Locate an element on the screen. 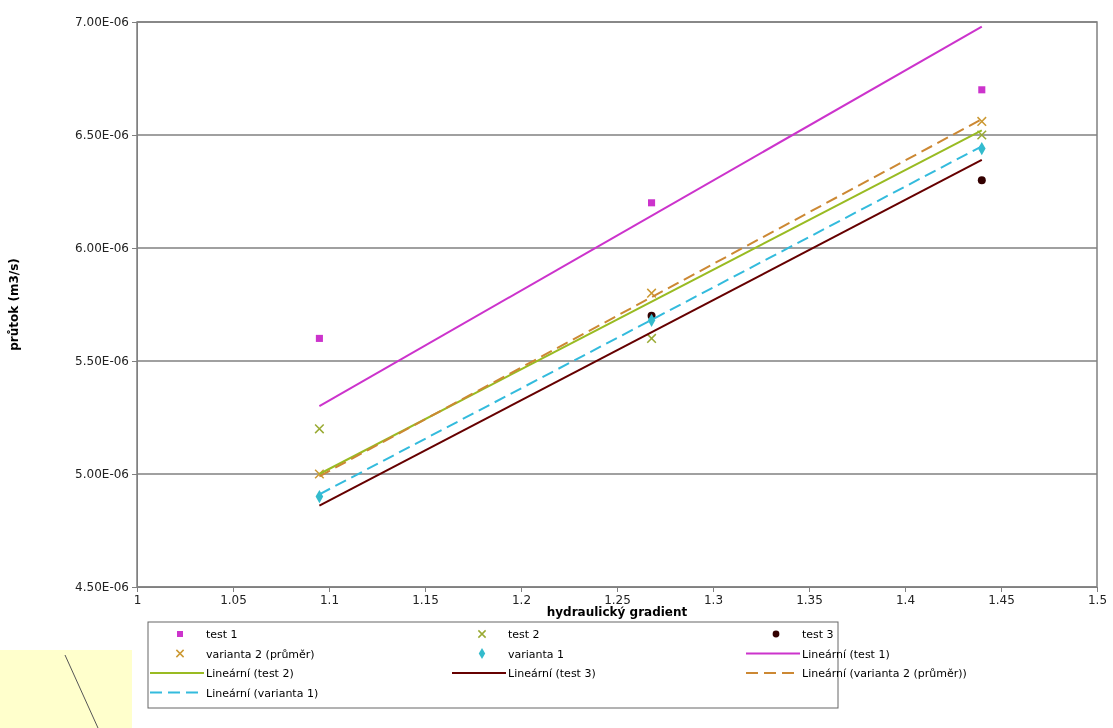  x-tick-label: 1 is located at coordinates (137, 599).